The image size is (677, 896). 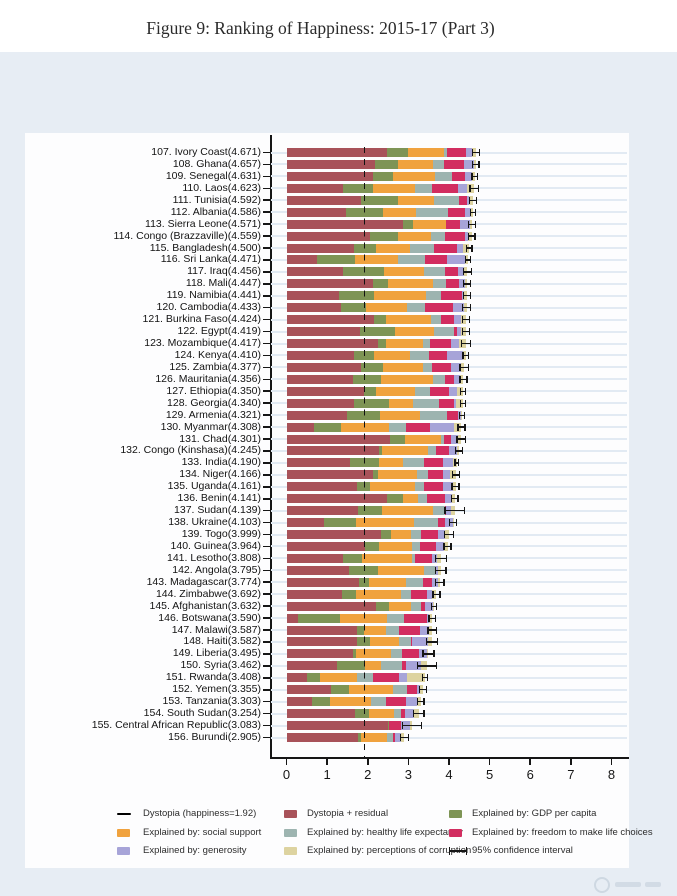 What do you see at coordinates (216, 689) in the screenshot?
I see `country-label: 152. Yemen(3.355)` at bounding box center [216, 689].